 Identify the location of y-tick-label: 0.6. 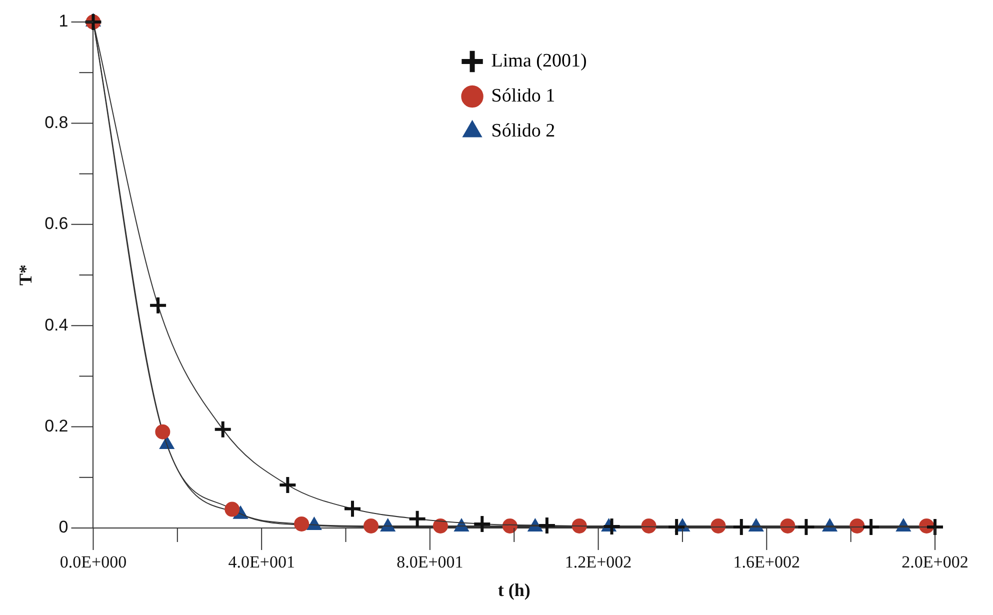
(56, 224).